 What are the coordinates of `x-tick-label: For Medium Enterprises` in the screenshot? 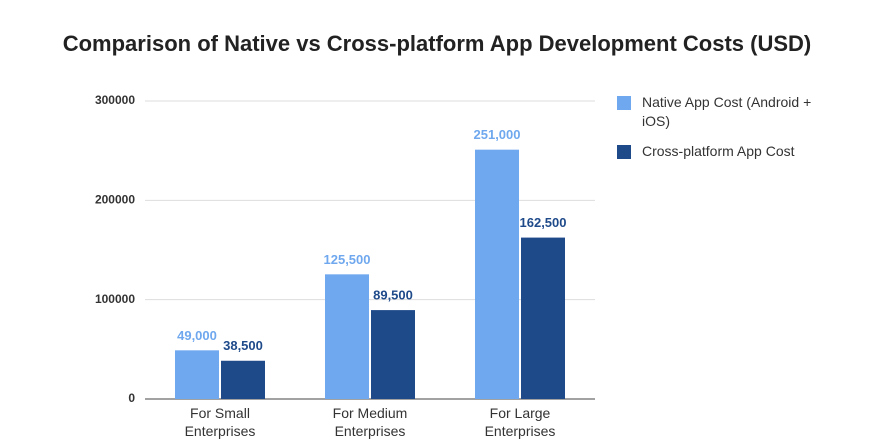 It's located at (370, 422).